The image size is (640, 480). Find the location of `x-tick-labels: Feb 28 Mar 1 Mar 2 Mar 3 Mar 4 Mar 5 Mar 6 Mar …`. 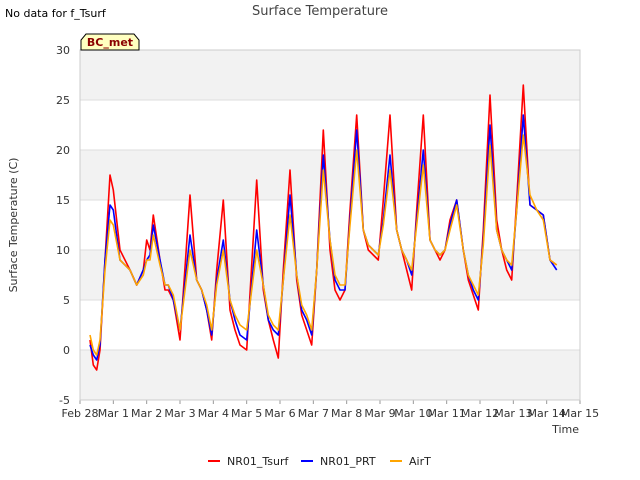

x-tick-labels: Feb 28 Mar 1 Mar 2 Mar 3 Mar 4 Mar 5 Mar 6 Mar … is located at coordinates (331, 413).